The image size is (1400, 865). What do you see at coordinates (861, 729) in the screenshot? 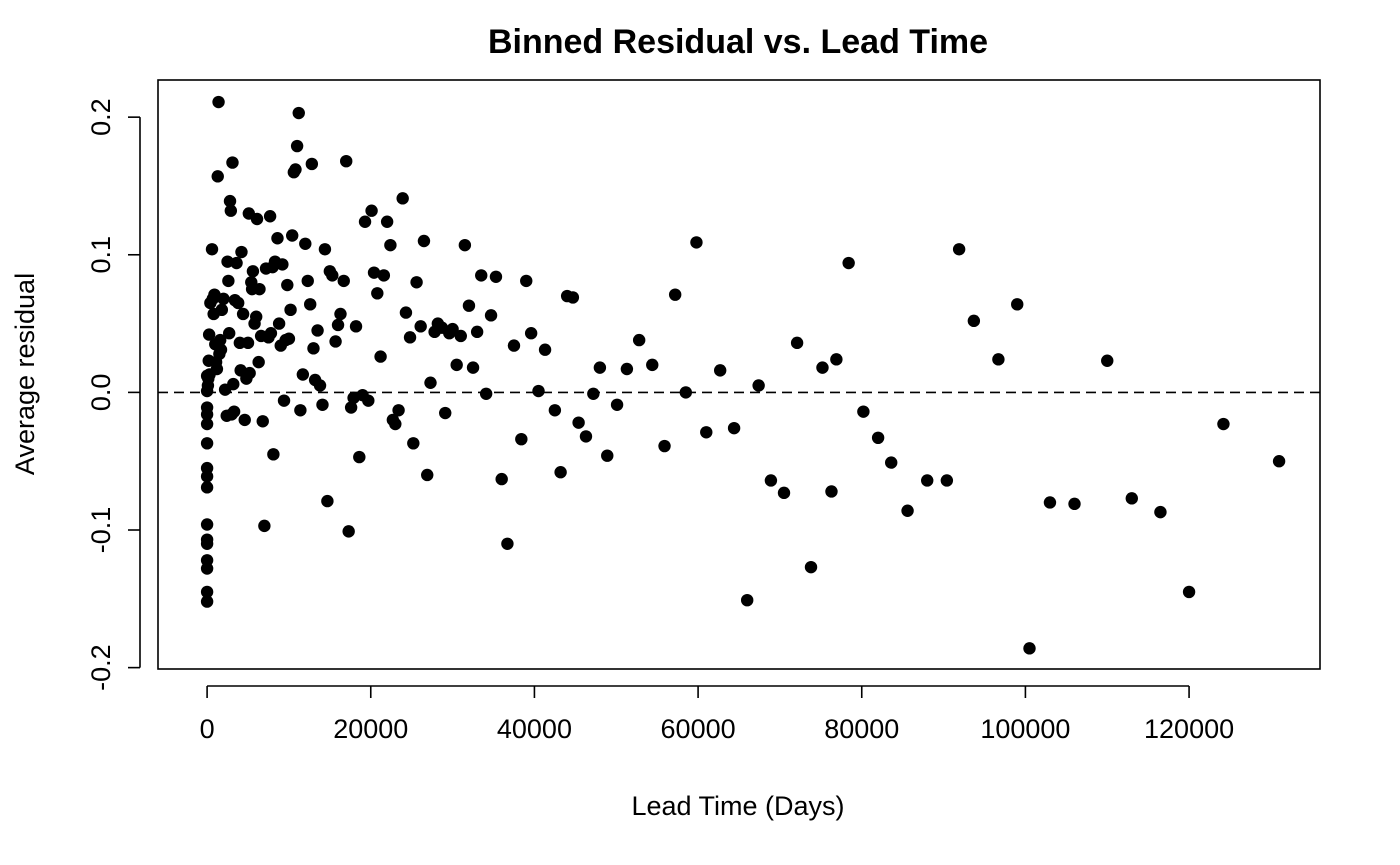
I see `x-tick-label: 80000` at bounding box center [861, 729].